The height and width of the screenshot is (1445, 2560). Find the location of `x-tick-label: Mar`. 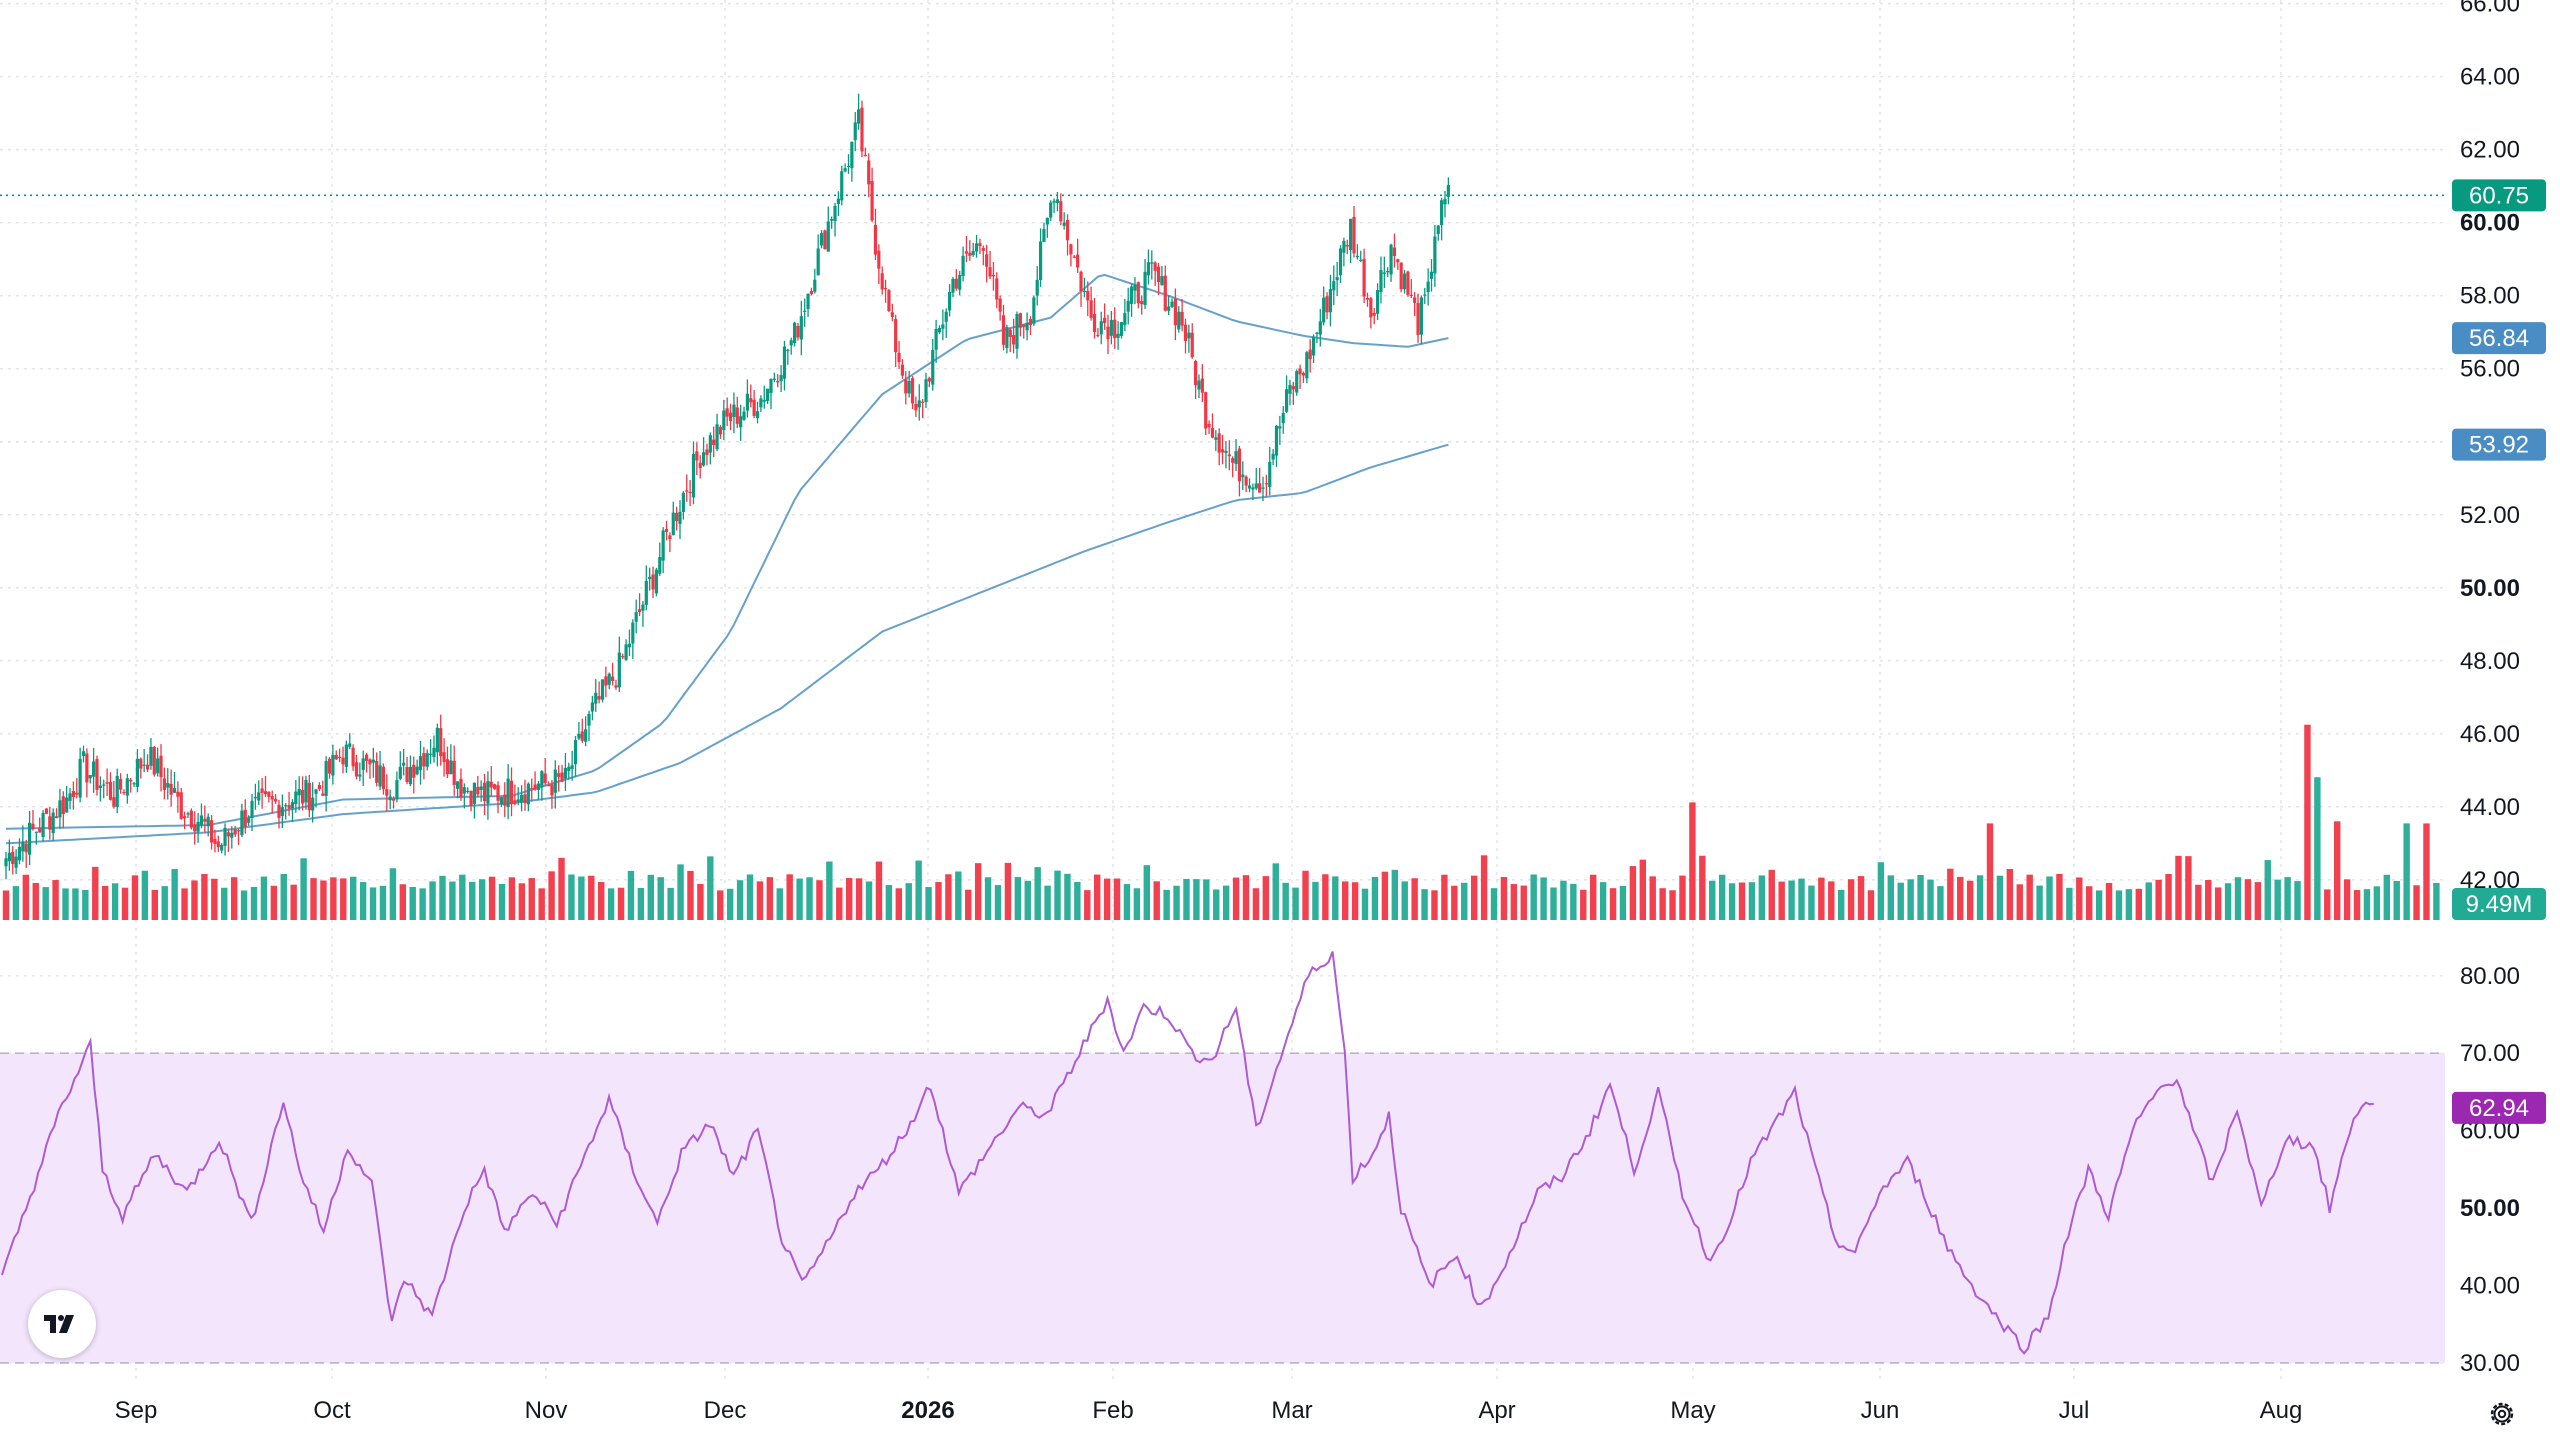

x-tick-label: Mar is located at coordinates (1291, 1410).